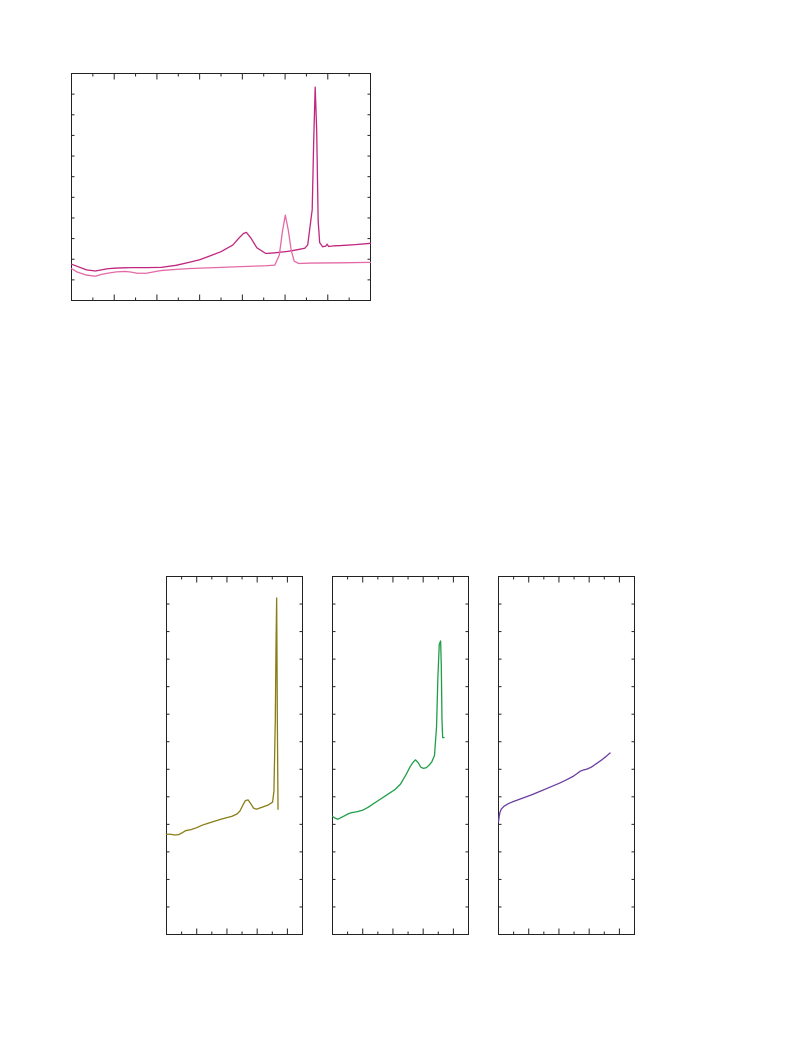 This screenshot has width=793, height=1057. I want to click on chart-panel-purple, so click(566, 755).